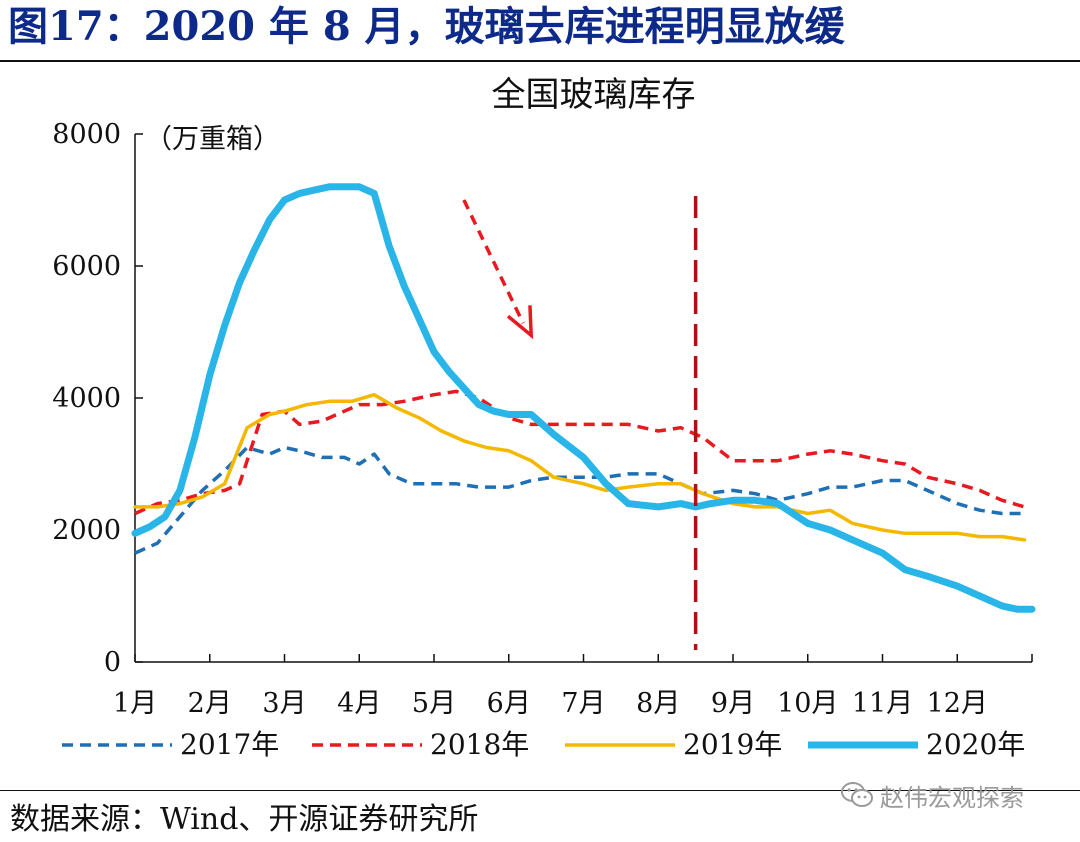 The height and width of the screenshot is (842, 1080). Describe the element at coordinates (583, 703) in the screenshot. I see `x-tick-label: 7月` at that location.